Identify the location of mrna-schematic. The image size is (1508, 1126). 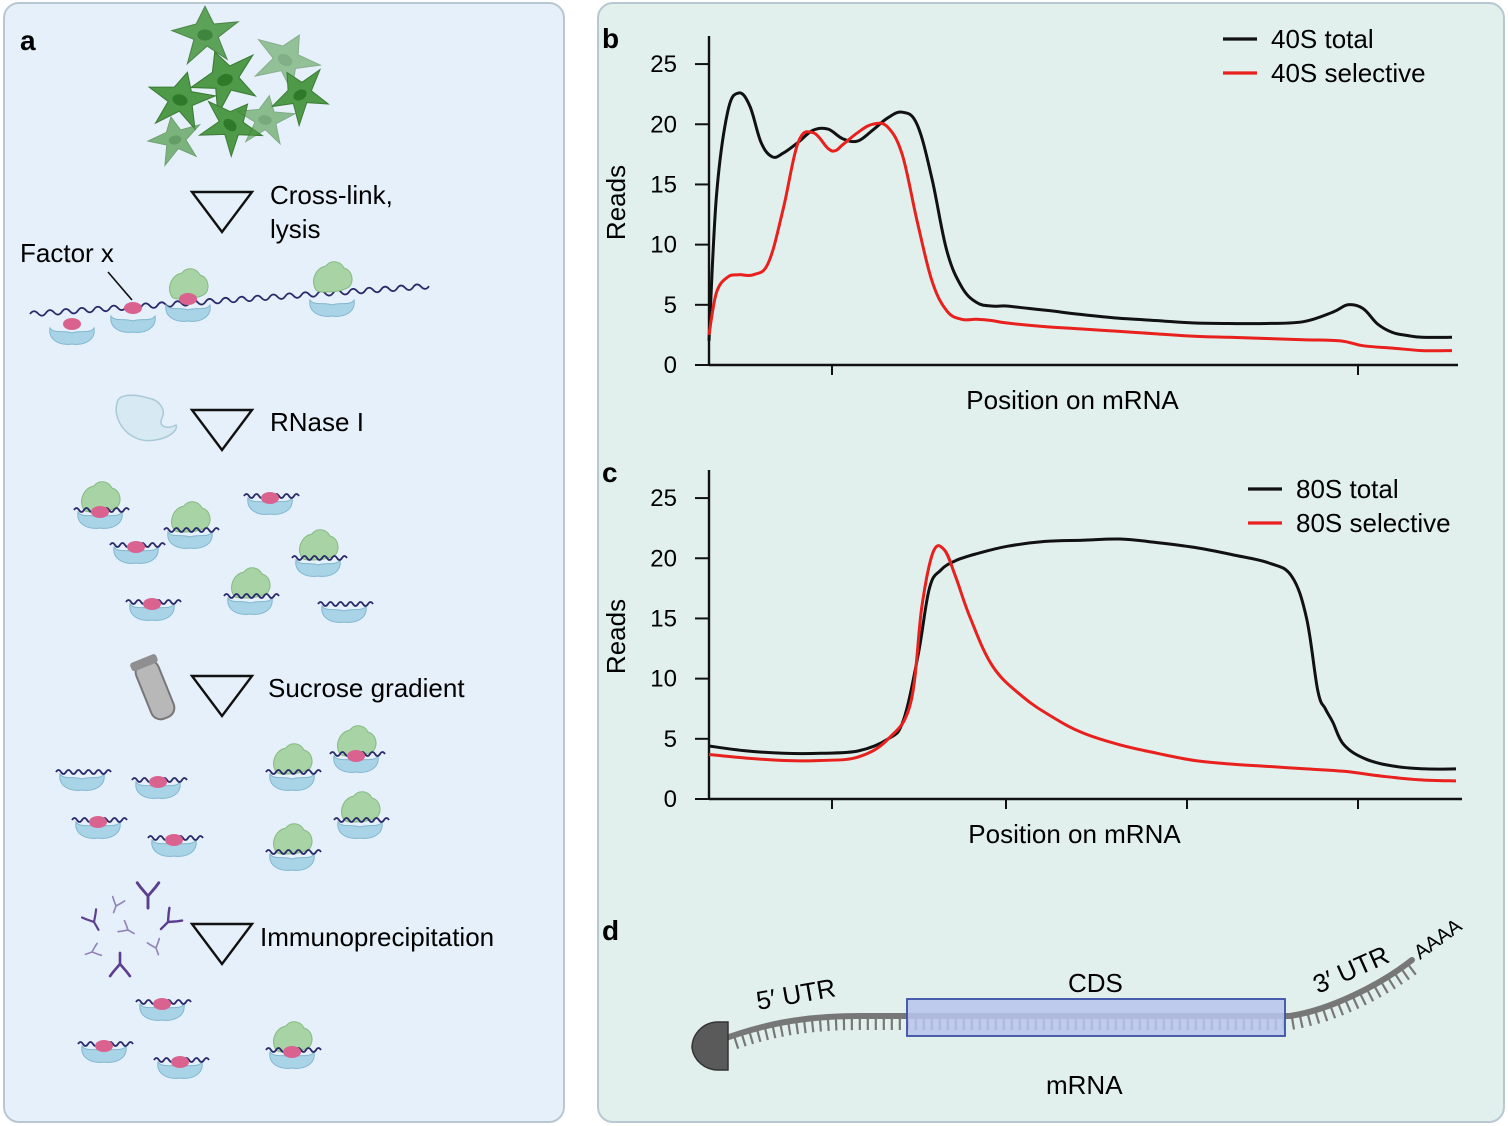
(1054, 1014).